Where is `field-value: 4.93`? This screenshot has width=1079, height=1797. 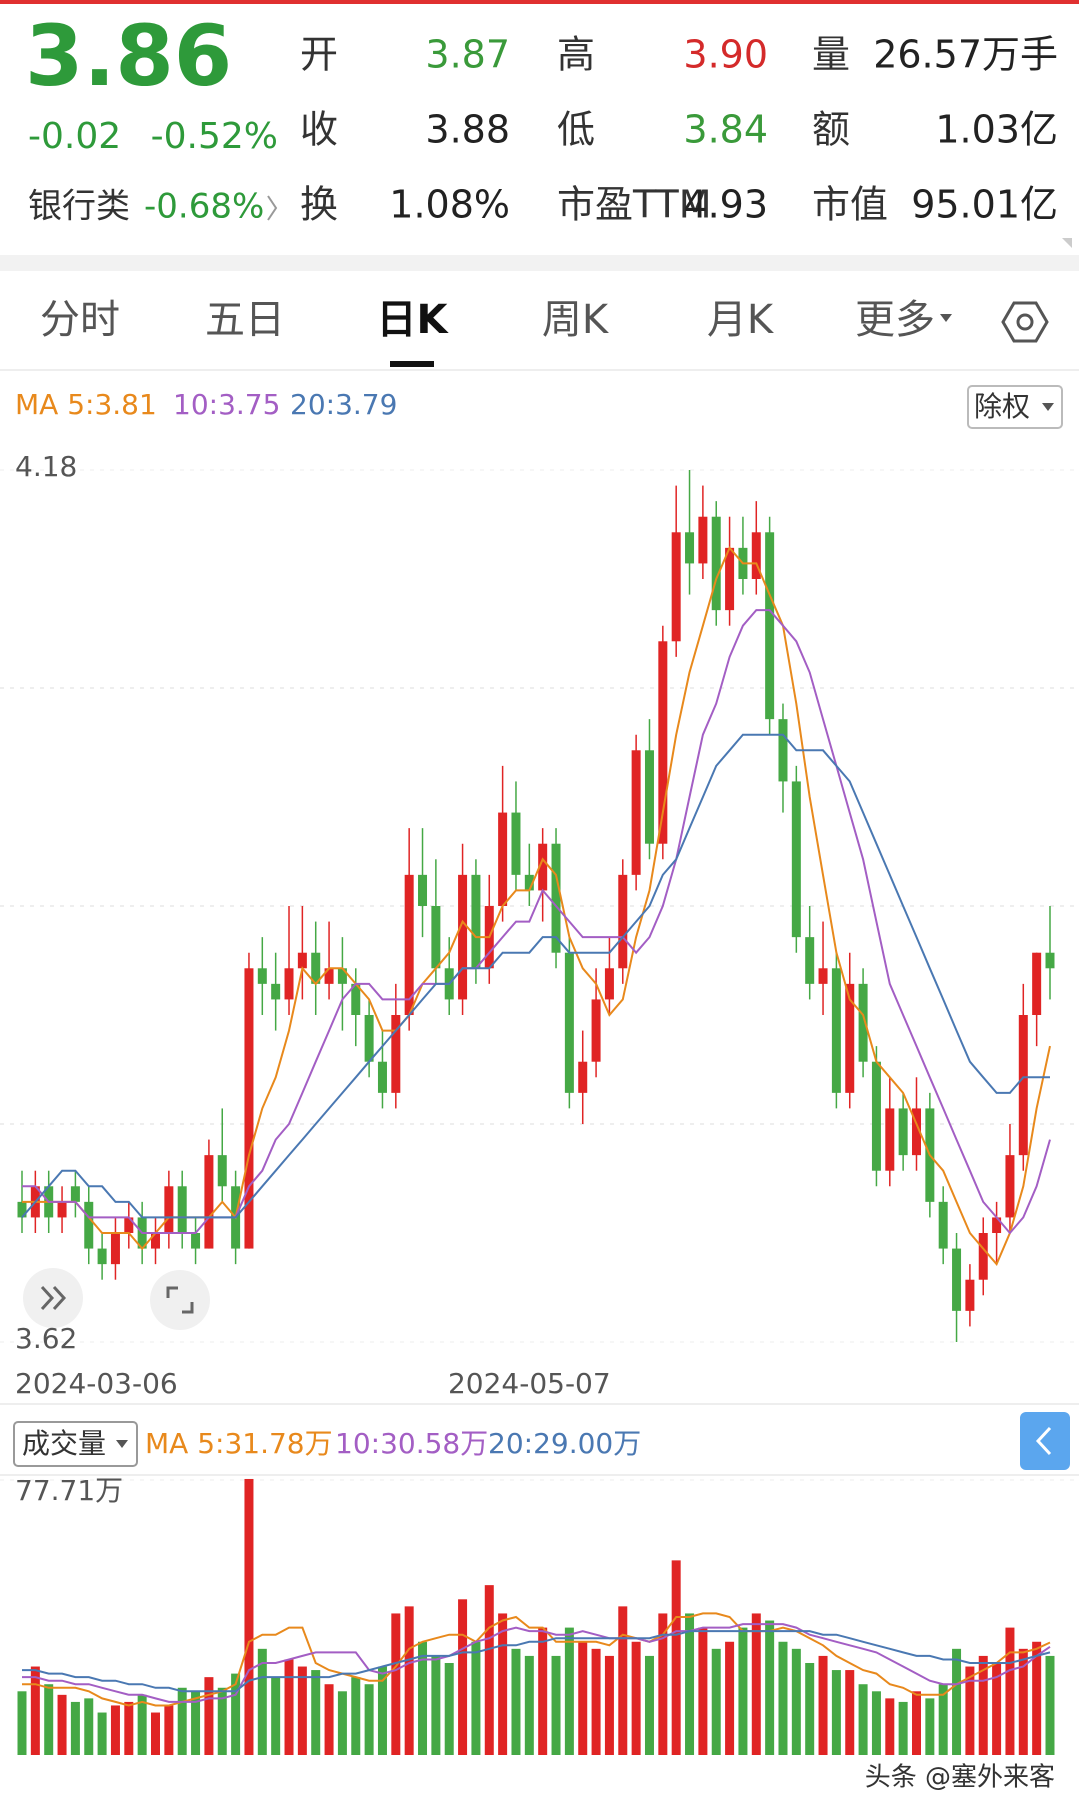 field-value: 4.93 is located at coordinates (725, 205).